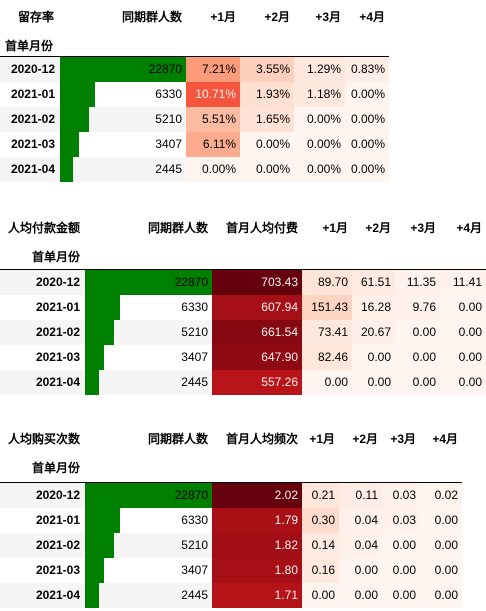 The height and width of the screenshot is (611, 486). What do you see at coordinates (44, 439) in the screenshot?
I see `table-title: 人均购买次数` at bounding box center [44, 439].